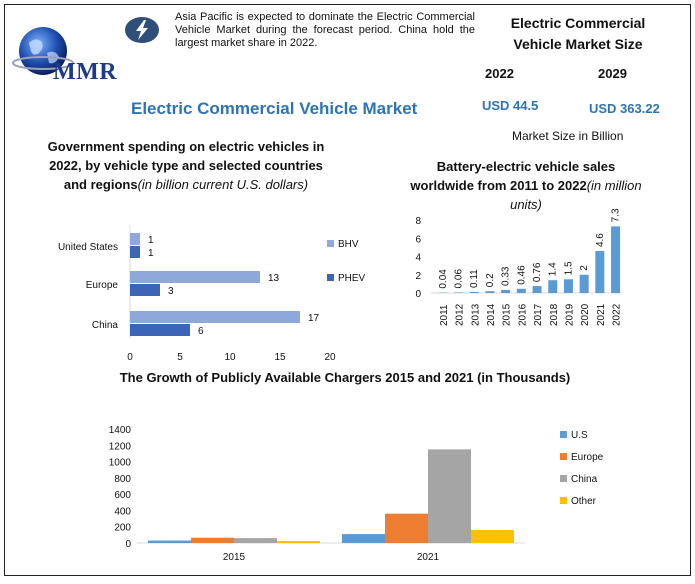 The height and width of the screenshot is (584, 695). I want to click on chart2-tick-label: 2, so click(418, 276).